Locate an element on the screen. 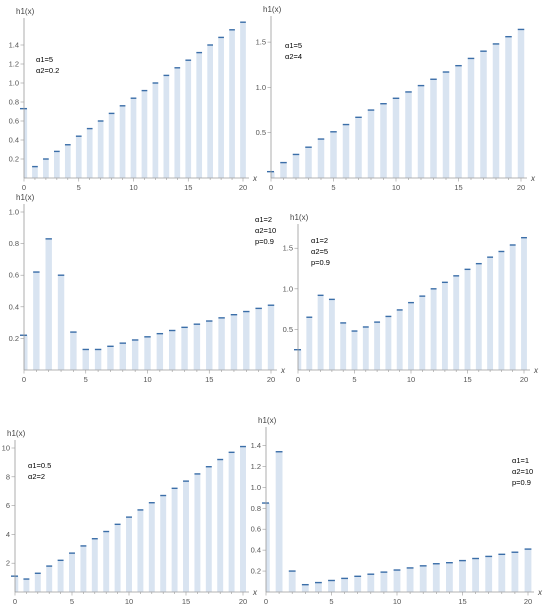 This screenshot has width=550, height=610. bar-x4 is located at coordinates (73, 351).